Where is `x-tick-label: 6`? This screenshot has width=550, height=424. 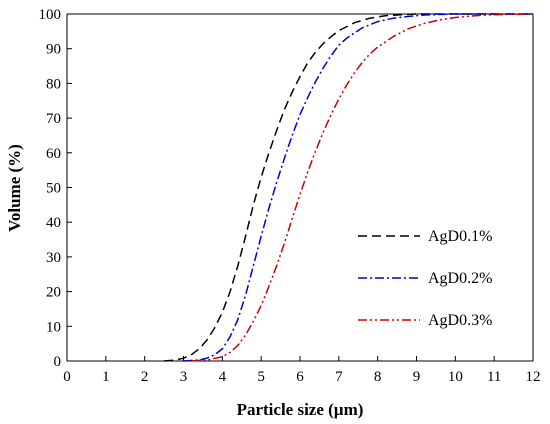
x-tick-label: 6 is located at coordinates (300, 377).